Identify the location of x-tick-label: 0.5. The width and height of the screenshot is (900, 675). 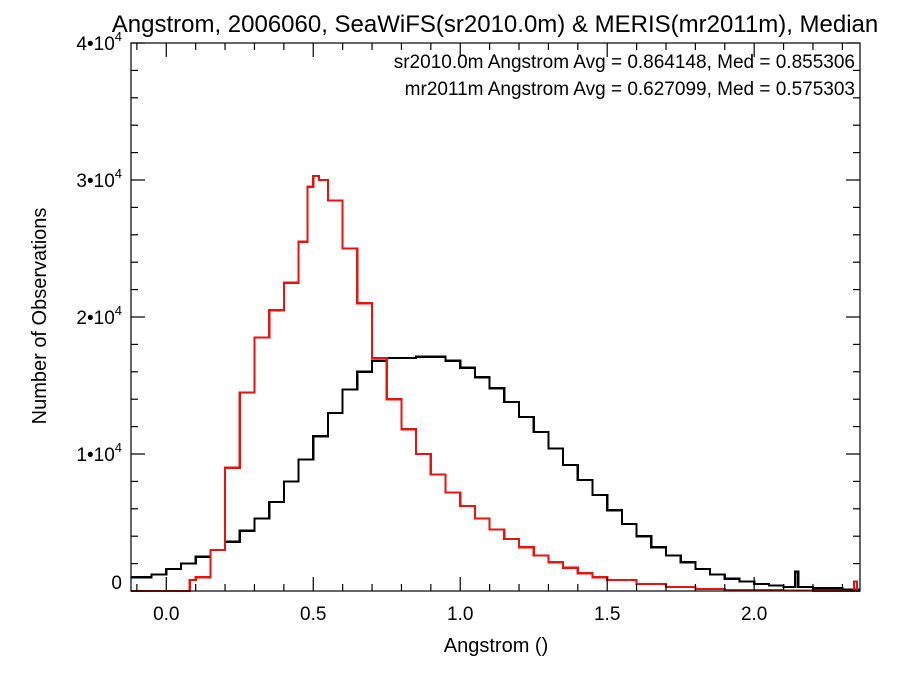
(313, 614).